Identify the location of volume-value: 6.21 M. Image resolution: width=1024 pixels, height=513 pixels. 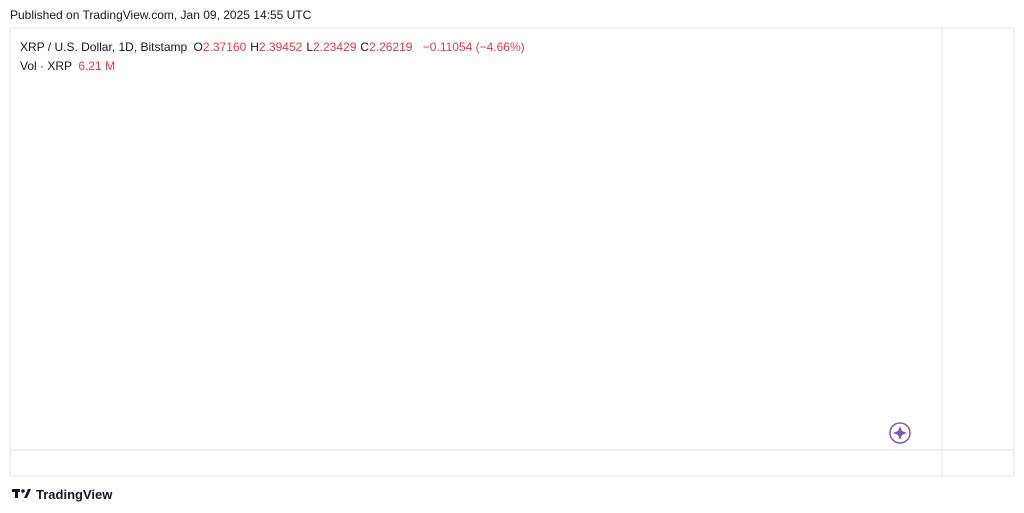
(97, 66).